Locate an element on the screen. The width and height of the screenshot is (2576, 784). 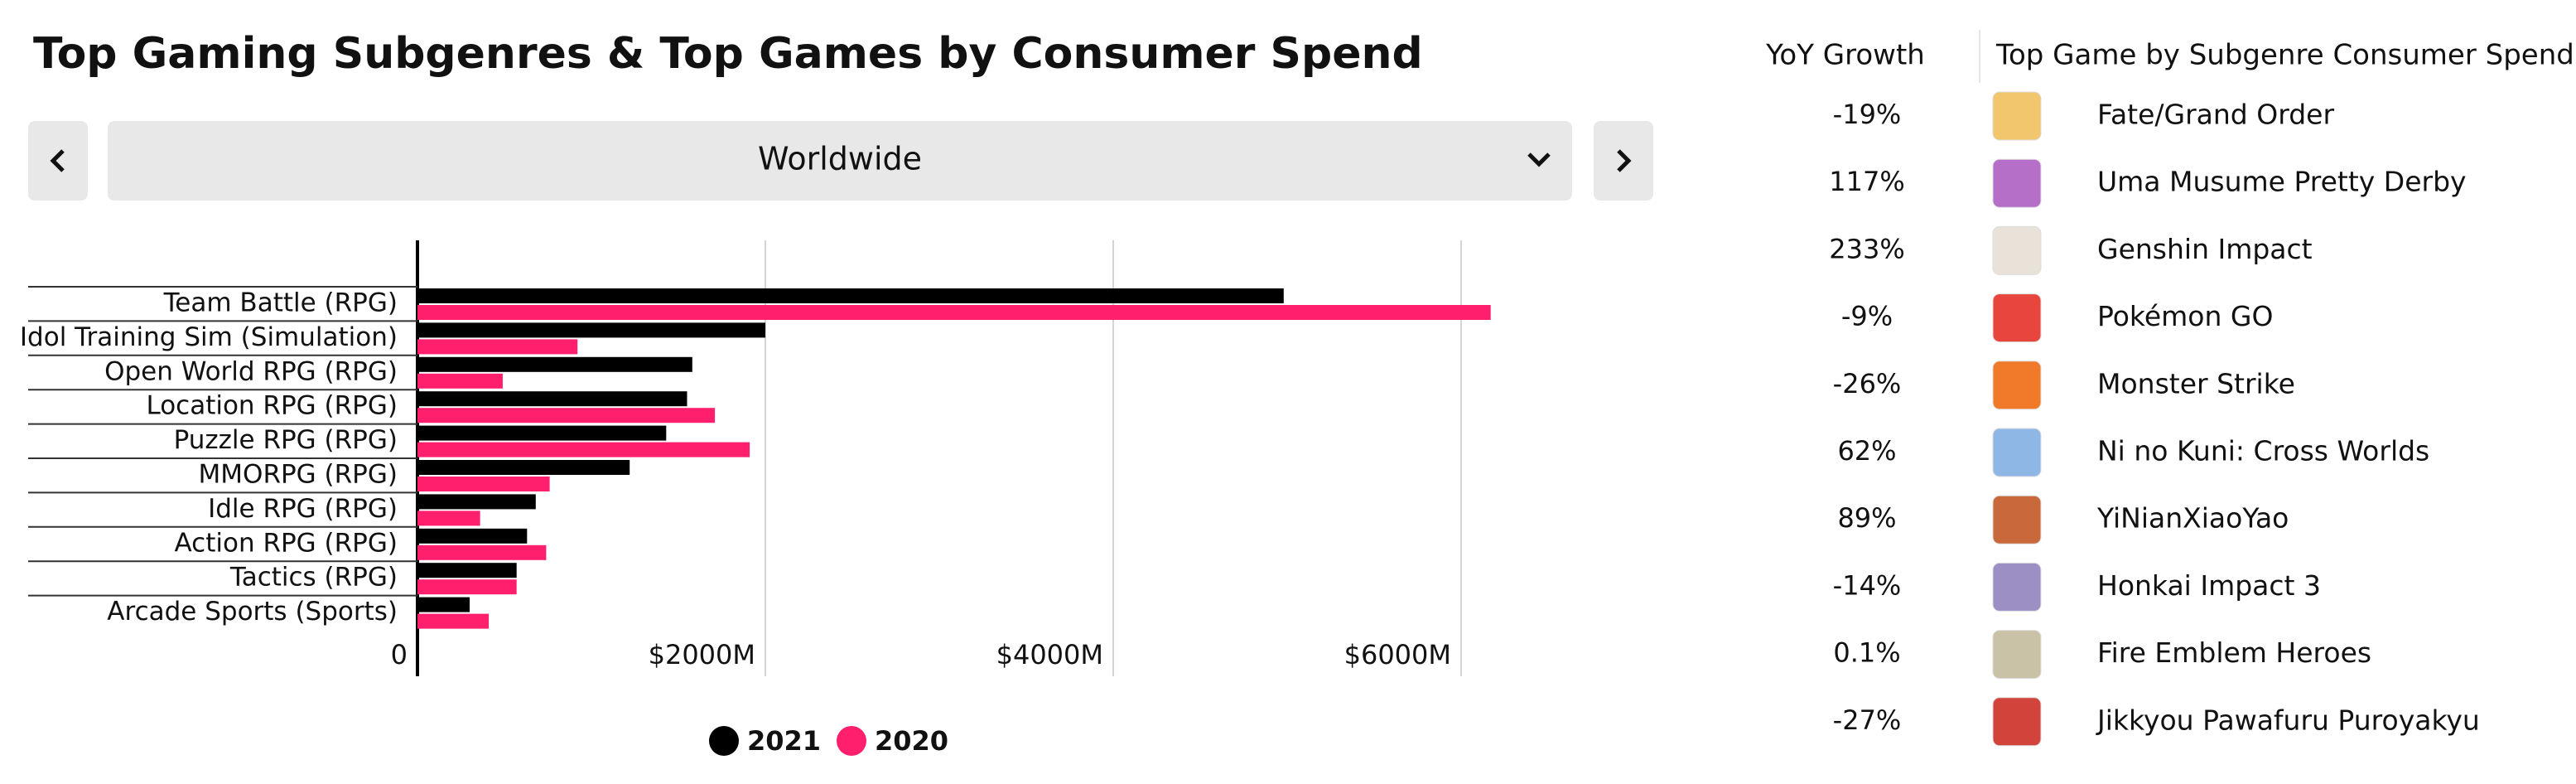
y-tick-label: Team Battle (RPG) is located at coordinates (280, 303).